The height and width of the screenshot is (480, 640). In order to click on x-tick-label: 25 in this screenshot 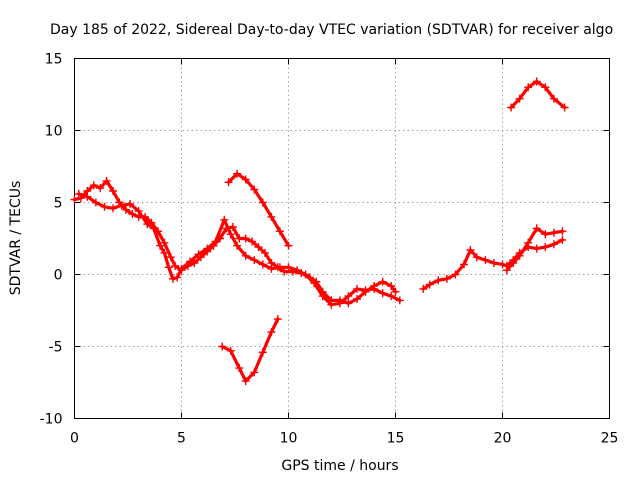, I will do `click(610, 439)`.